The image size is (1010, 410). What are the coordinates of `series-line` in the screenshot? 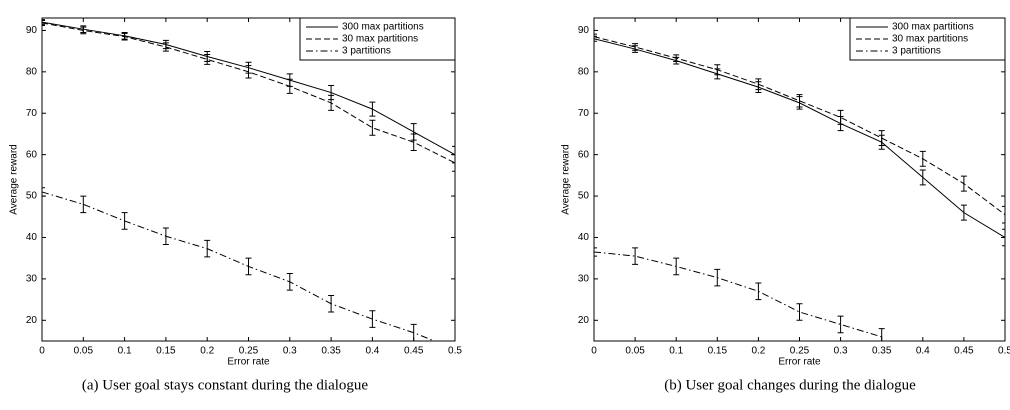 It's located at (738, 294).